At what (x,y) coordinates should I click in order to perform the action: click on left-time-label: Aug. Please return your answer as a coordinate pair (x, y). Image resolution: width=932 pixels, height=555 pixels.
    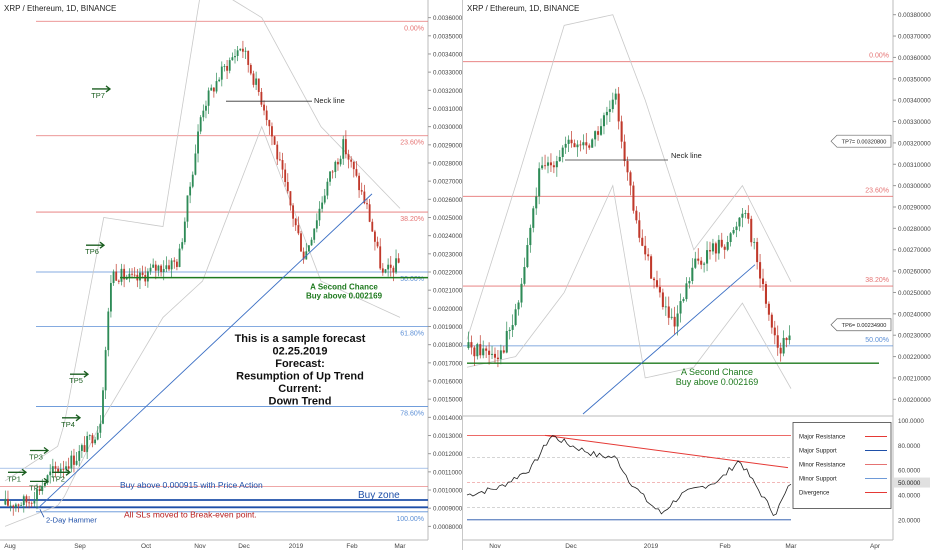
    Looking at the image, I should click on (10, 546).